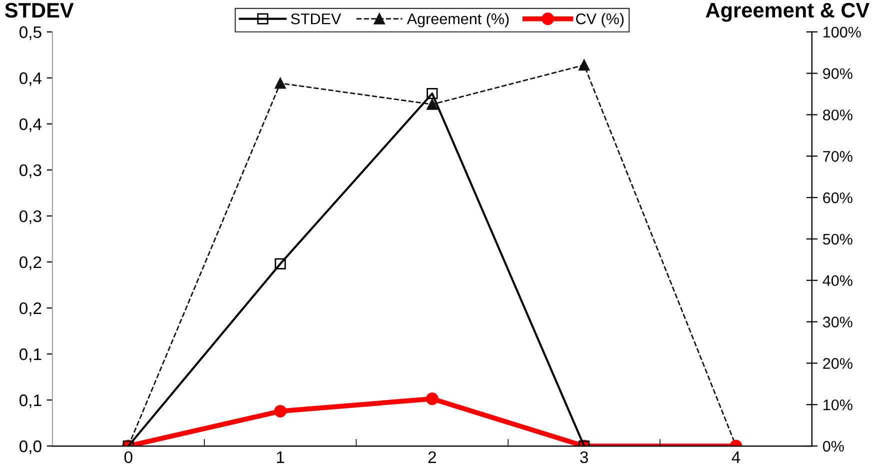 This screenshot has height=476, width=874. Describe the element at coordinates (31, 33) in the screenshot. I see `y-tick-label: 0,5` at that location.